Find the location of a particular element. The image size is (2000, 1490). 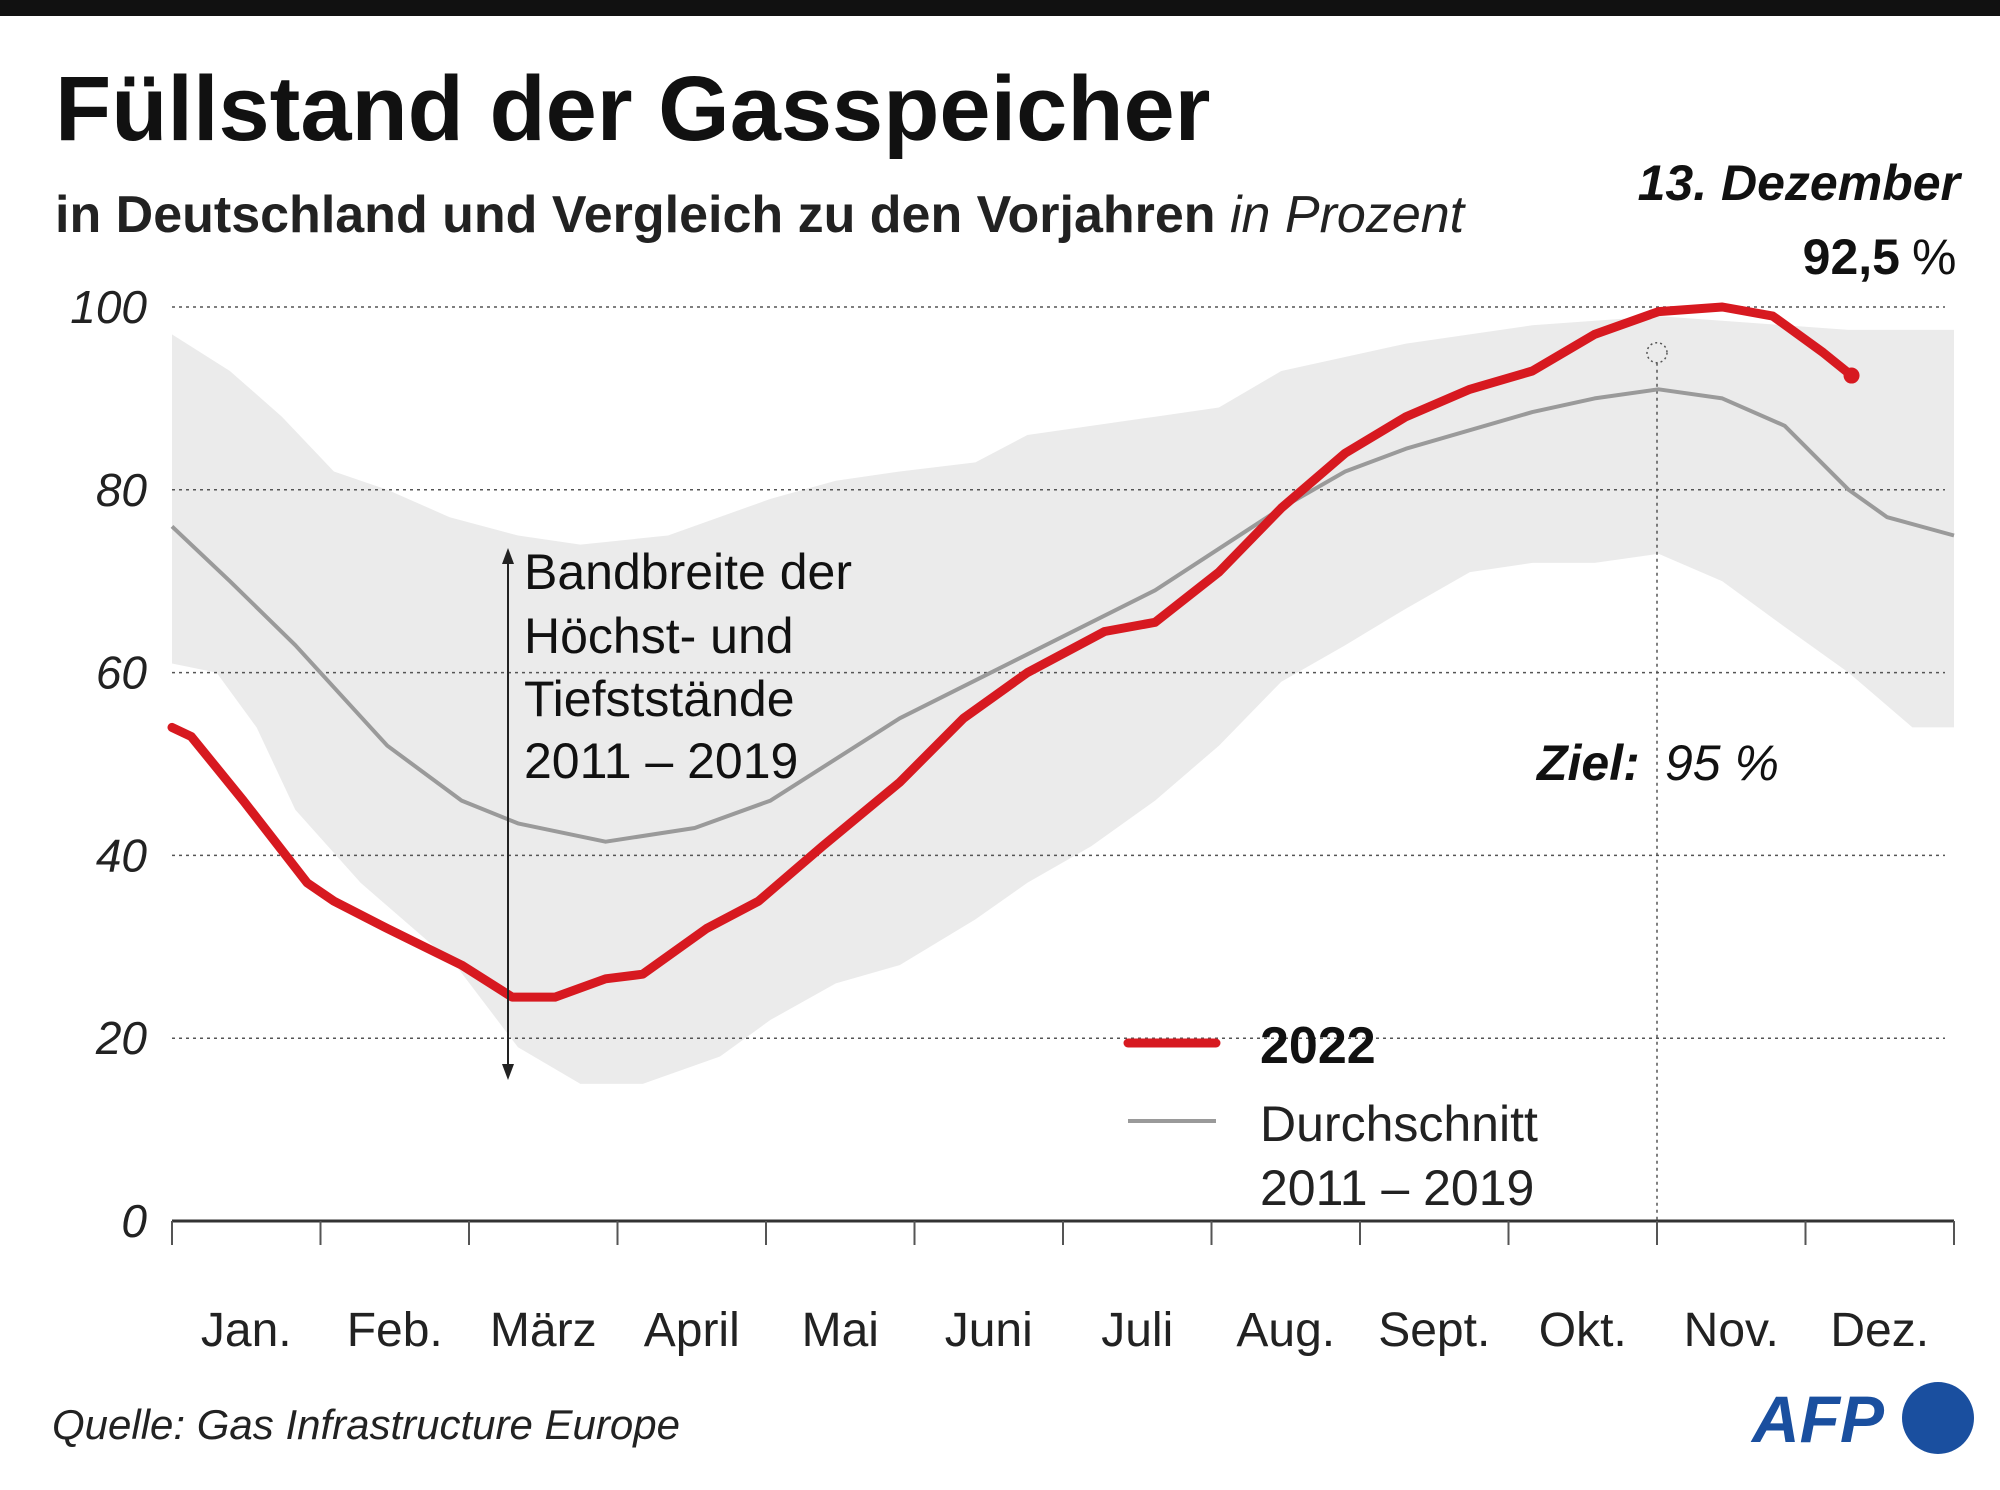

x-tick-label-6: Juli is located at coordinates (1137, 1330).